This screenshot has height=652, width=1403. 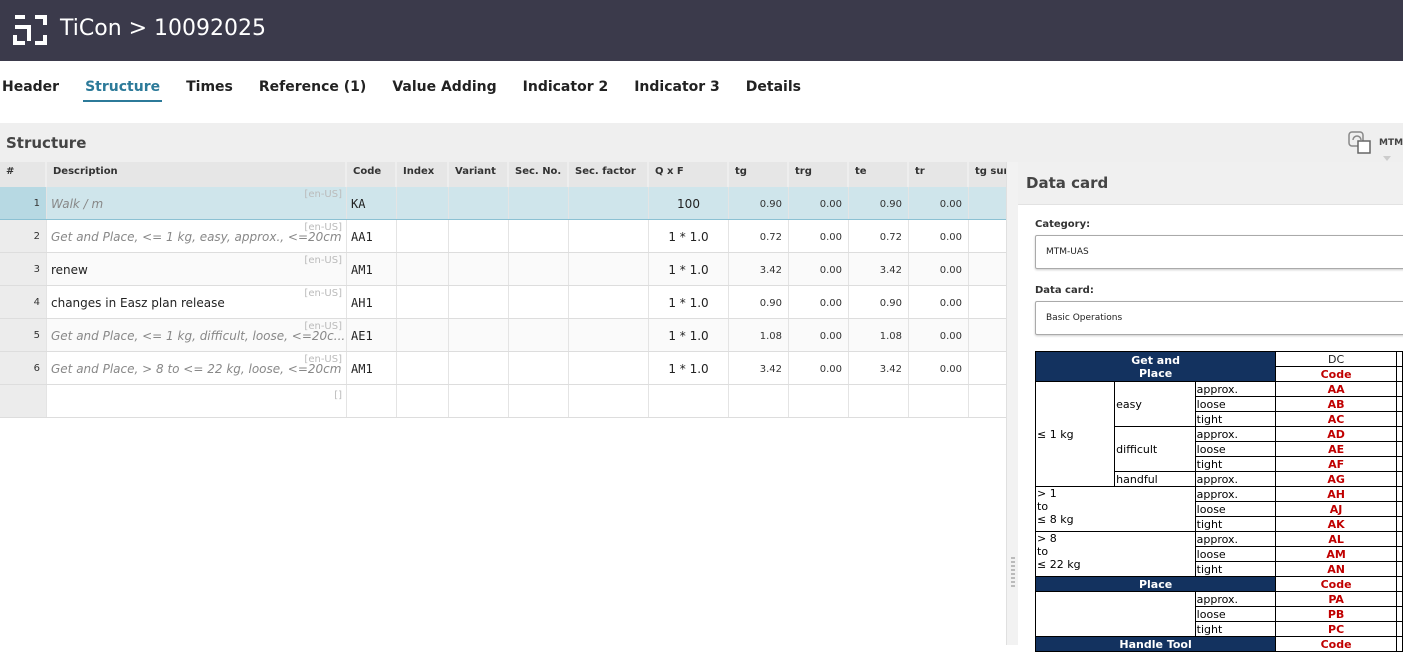 I want to click on column-header-tg: tg, so click(x=759, y=174).